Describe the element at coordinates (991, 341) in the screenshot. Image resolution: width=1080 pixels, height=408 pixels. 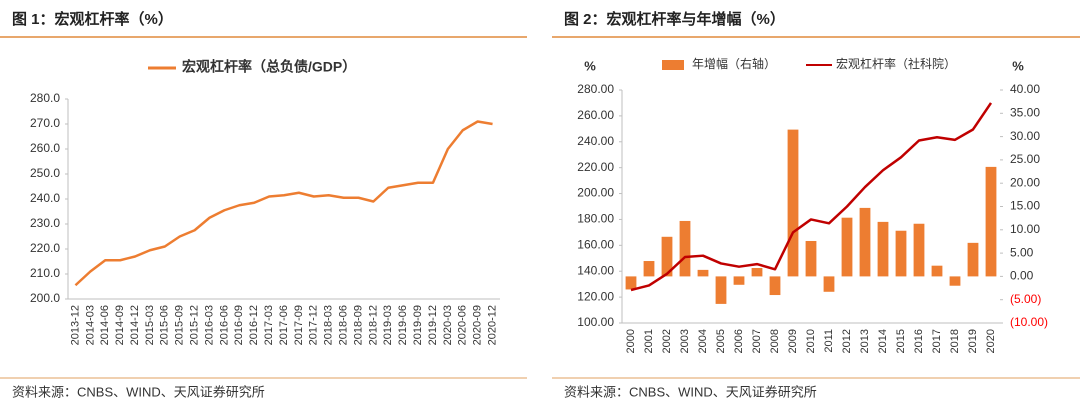
I see `x-tick-label: 2020` at that location.